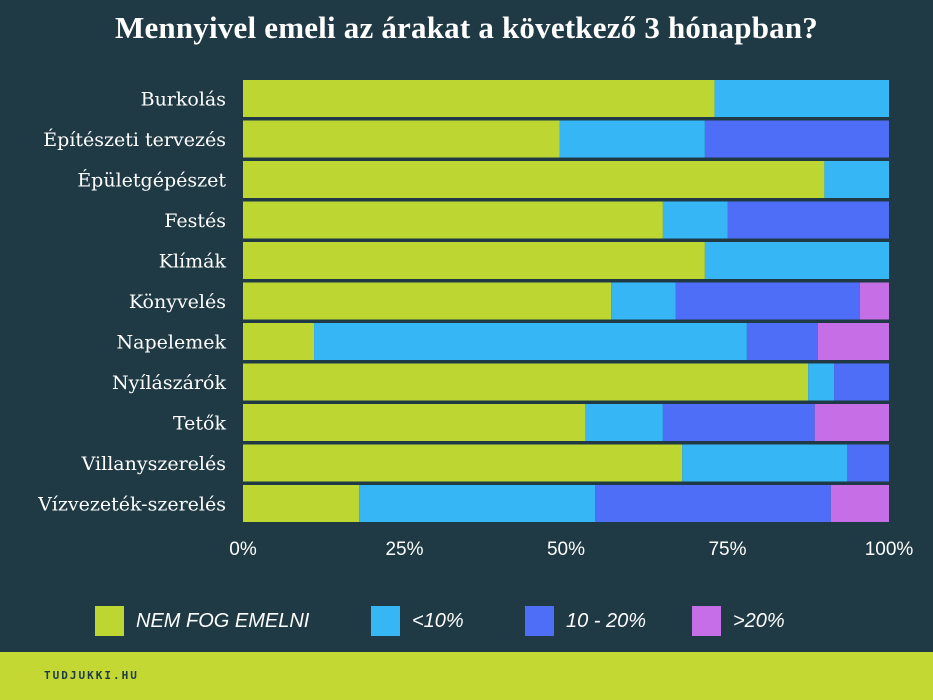 Image resolution: width=933 pixels, height=700 pixels. I want to click on category-label: Villanyszerelés, so click(153, 464).